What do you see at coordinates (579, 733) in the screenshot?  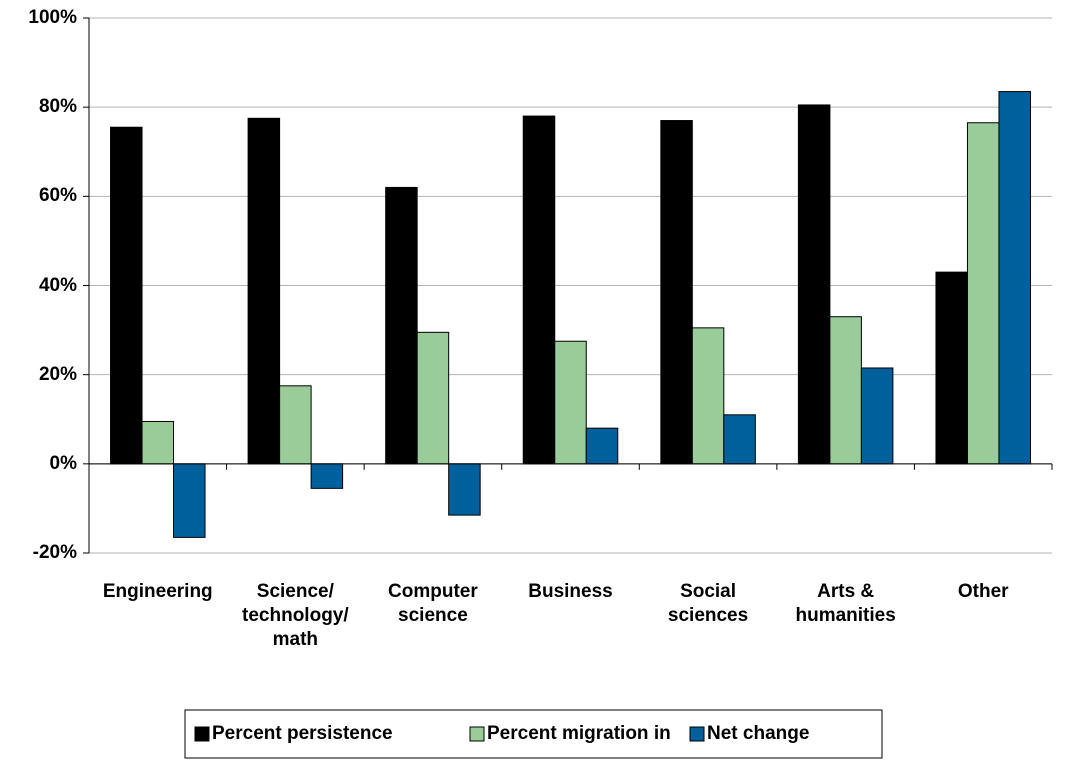 I see `legend-label: Percent migration in` at bounding box center [579, 733].